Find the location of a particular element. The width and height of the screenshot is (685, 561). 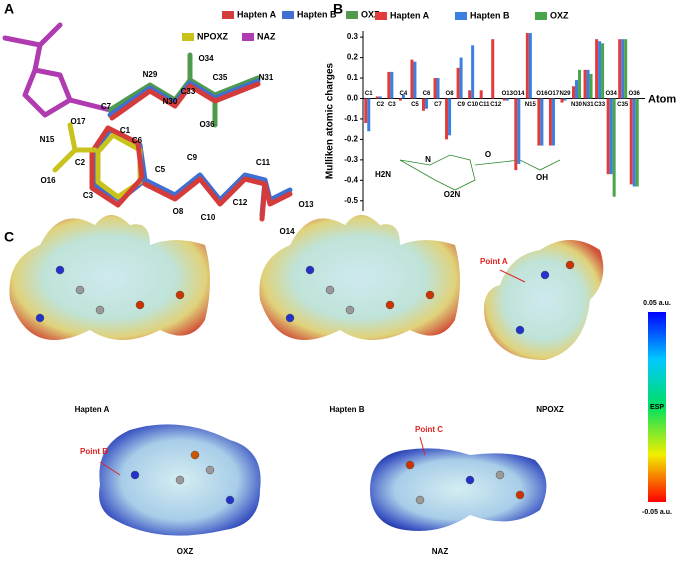

x-tick-label: C10 is located at coordinates (473, 105).